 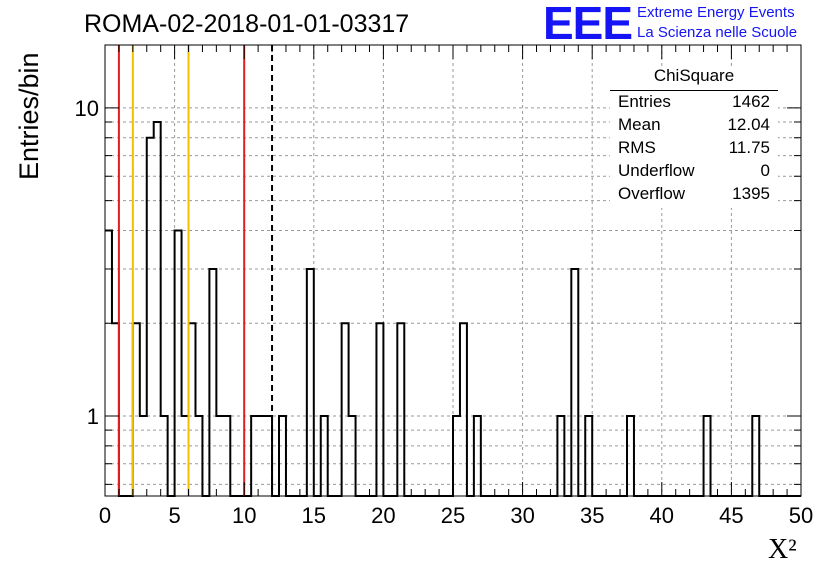 What do you see at coordinates (731, 515) in the screenshot?
I see `x-tick-label: 45` at bounding box center [731, 515].